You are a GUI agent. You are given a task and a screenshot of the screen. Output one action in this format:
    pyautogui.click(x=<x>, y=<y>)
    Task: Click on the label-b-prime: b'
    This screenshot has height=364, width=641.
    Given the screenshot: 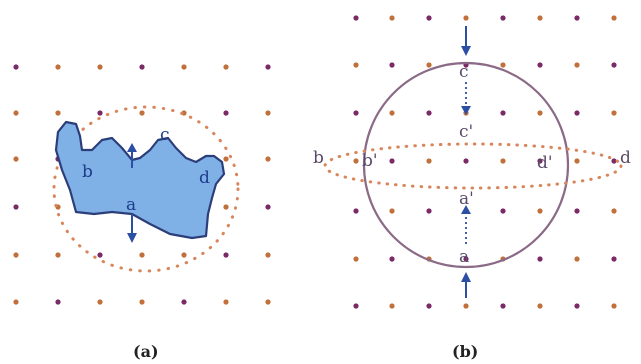 What is the action you would take?
    pyautogui.click(x=370, y=161)
    